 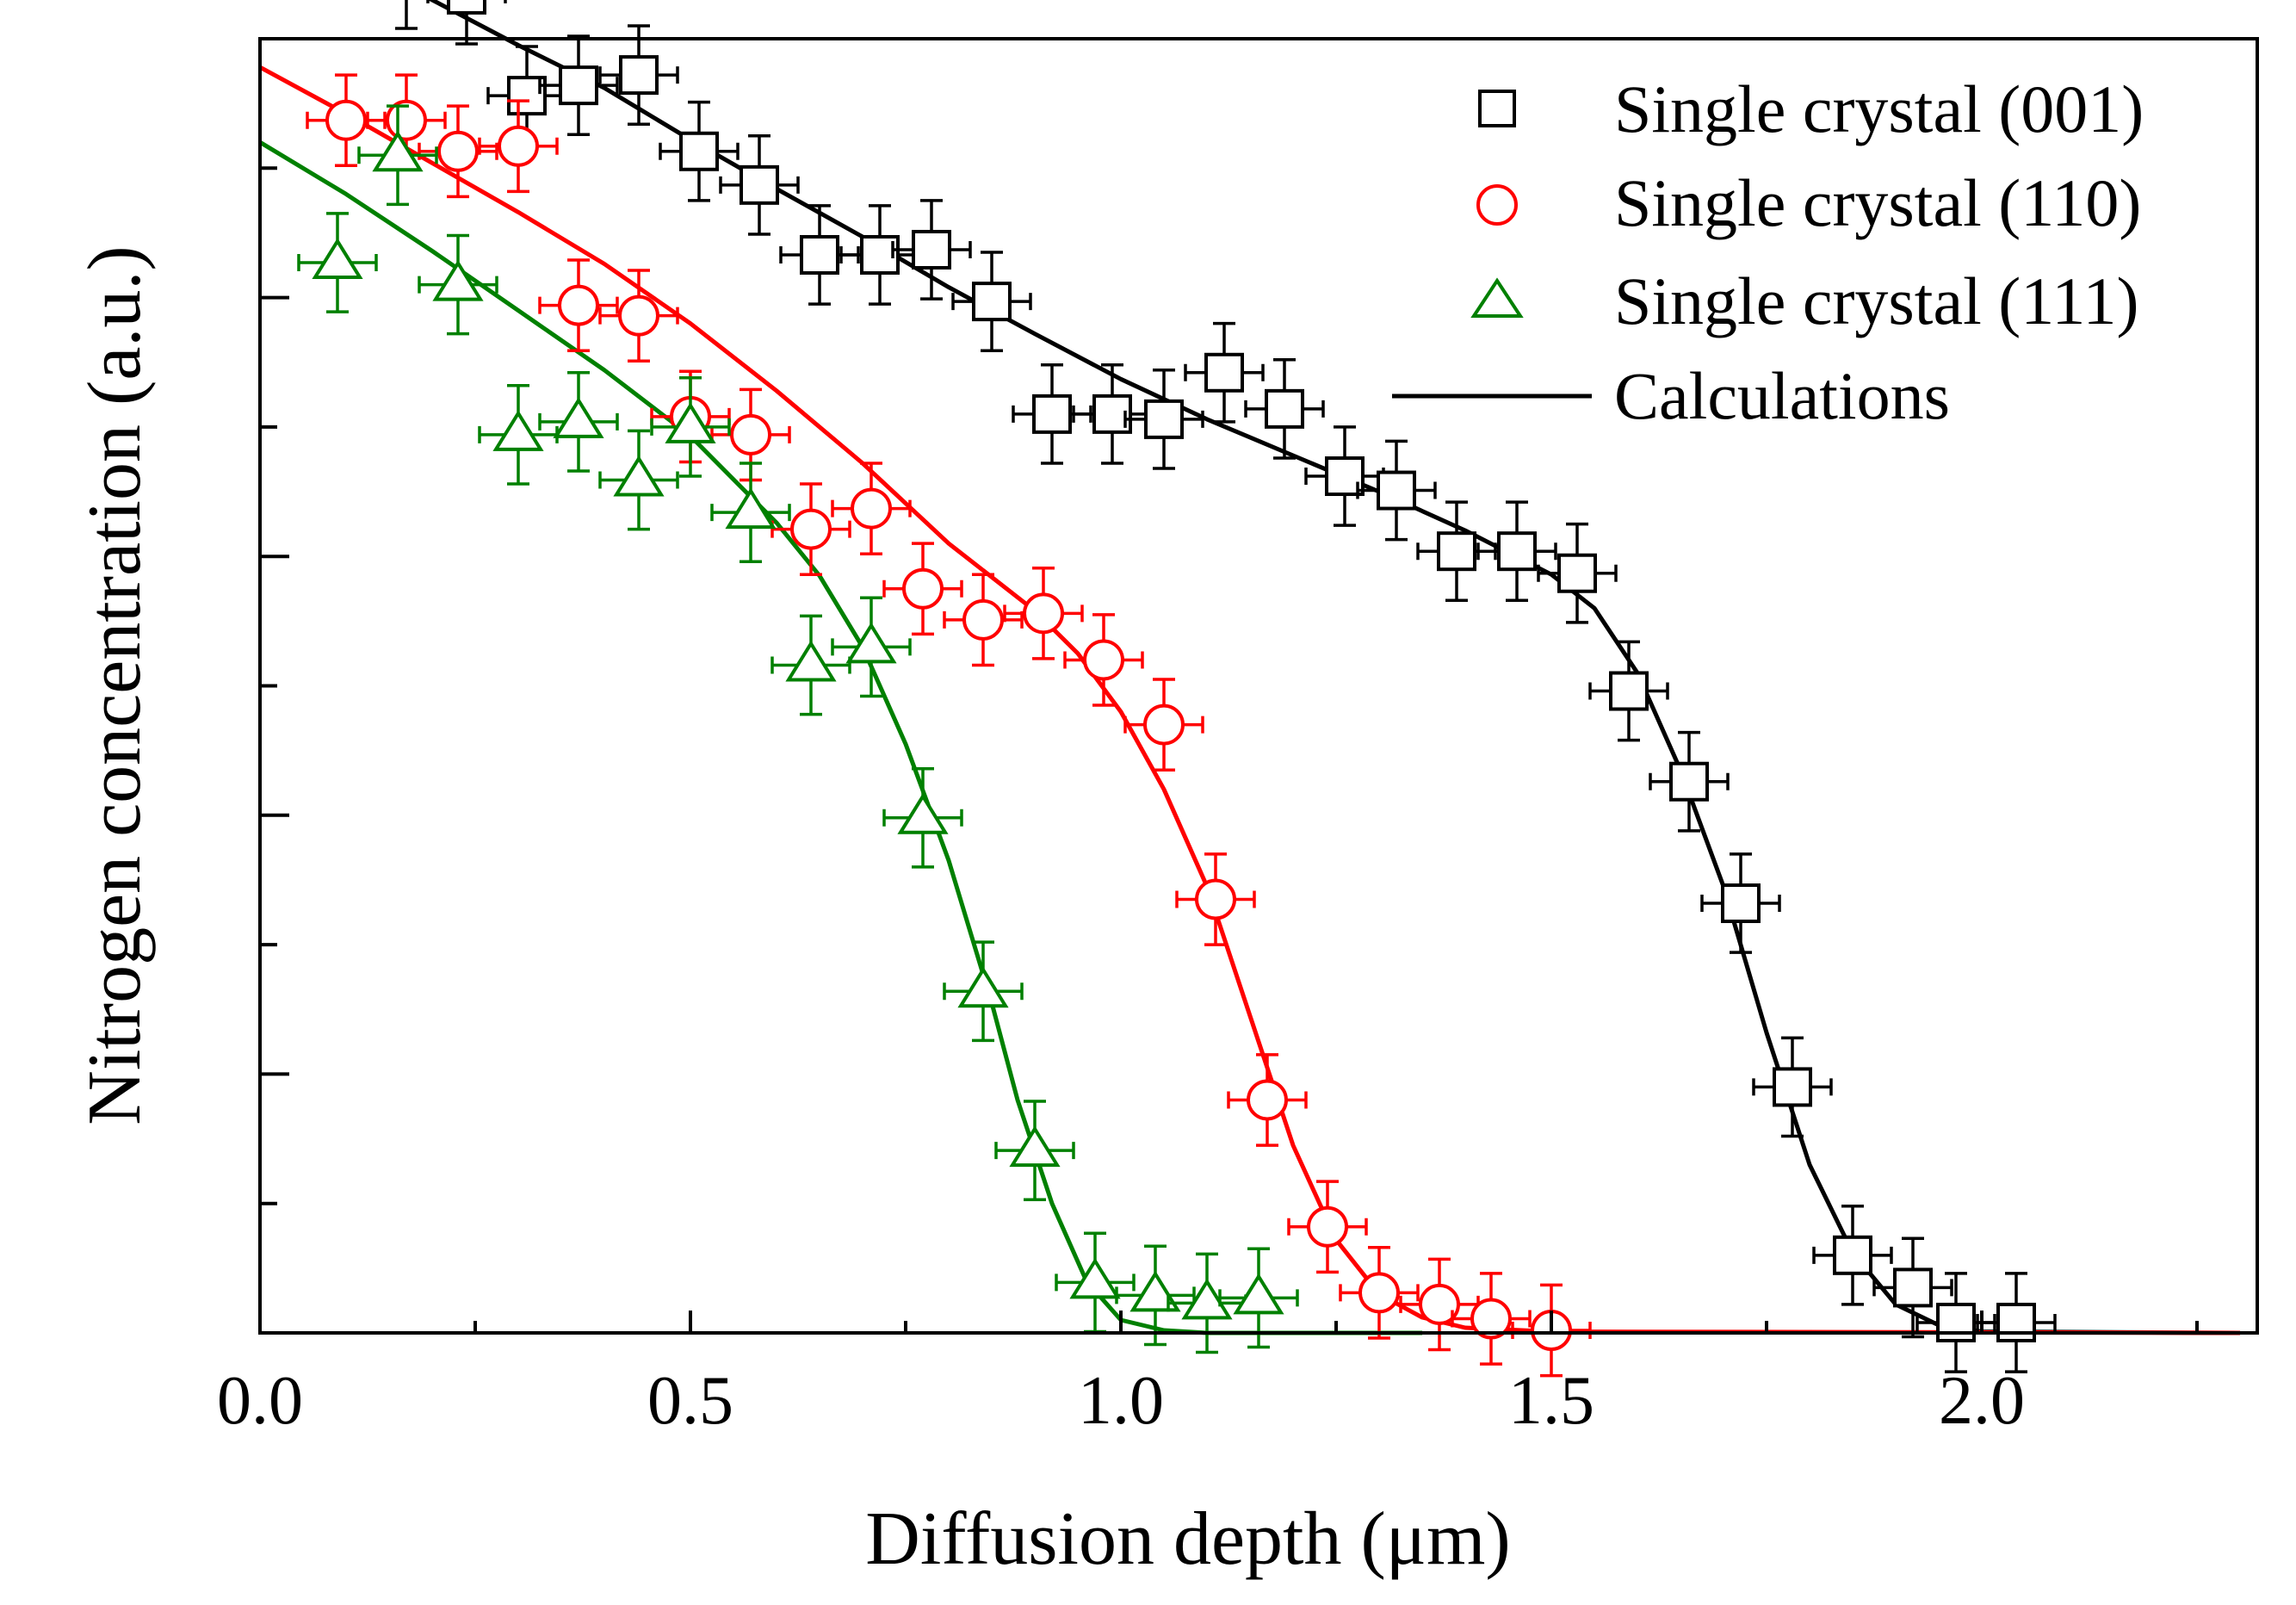 What do you see at coordinates (1982, 1401) in the screenshot?
I see `x-tick-label: 2.0` at bounding box center [1982, 1401].